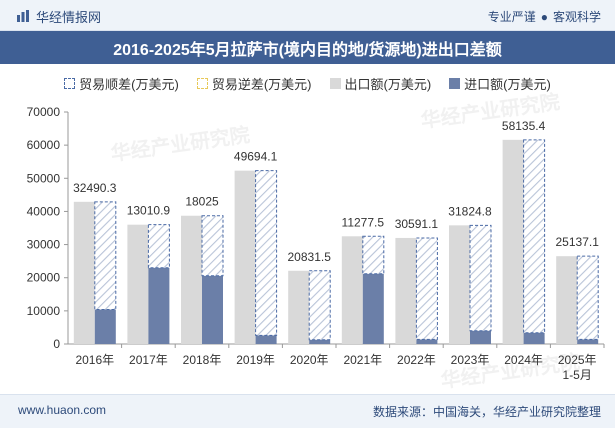  Describe the element at coordinates (202, 83) in the screenshot. I see `legend-swatch-deficit` at that location.